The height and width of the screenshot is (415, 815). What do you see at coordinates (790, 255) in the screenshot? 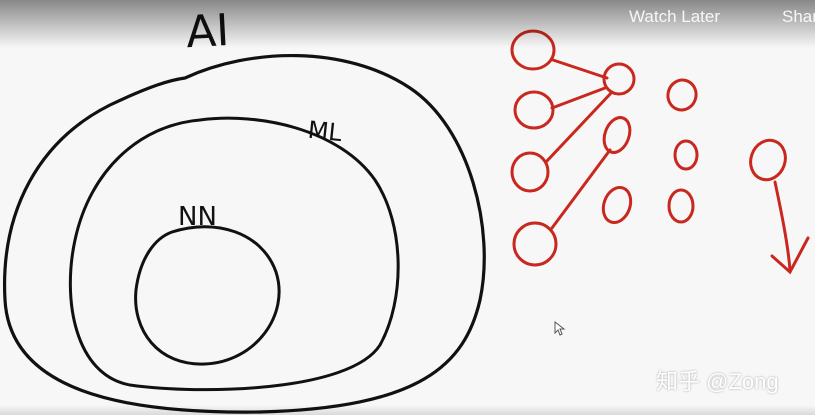
I see `down-arrow-head` at bounding box center [790, 255].